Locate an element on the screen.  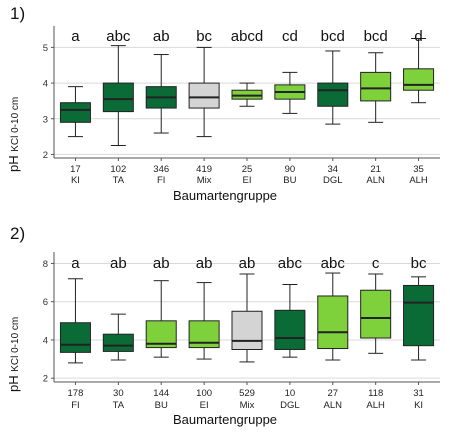
sample-count: 10 is located at coordinates (290, 393).